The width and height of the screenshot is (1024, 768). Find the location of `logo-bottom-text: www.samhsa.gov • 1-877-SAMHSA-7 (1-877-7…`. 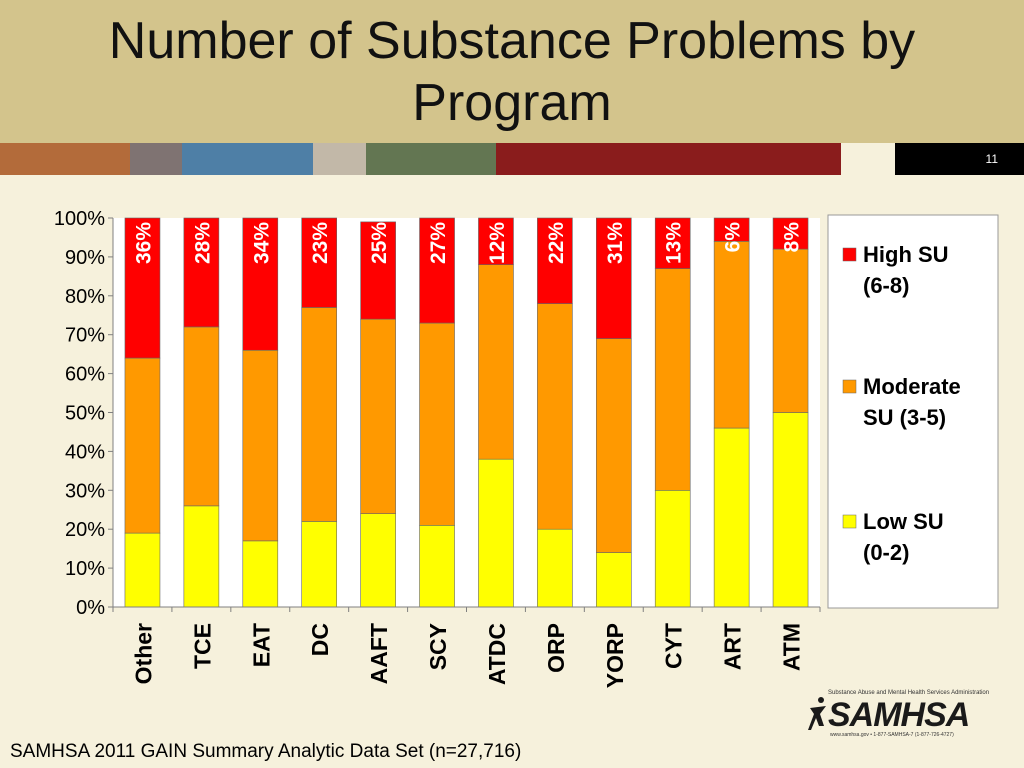

logo-bottom-text: www.samhsa.gov • 1-877-SAMHSA-7 (1-877-7… is located at coordinates (892, 735).